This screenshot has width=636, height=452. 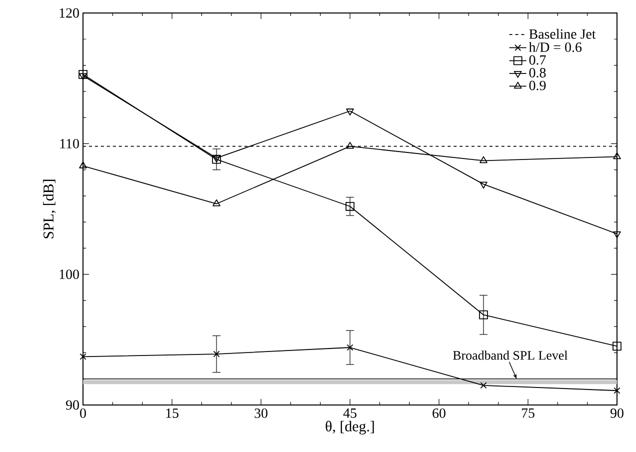 What do you see at coordinates (537, 85) in the screenshot?
I see `legend-label: 0.9` at bounding box center [537, 85].